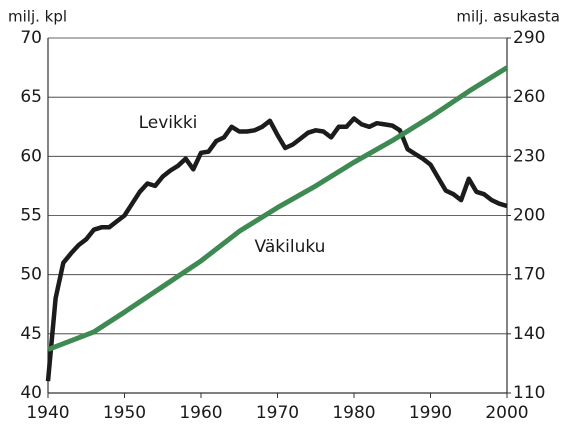 The image size is (568, 429). What do you see at coordinates (529, 156) in the screenshot?
I see `y2-tick-label: 230` at bounding box center [529, 156].